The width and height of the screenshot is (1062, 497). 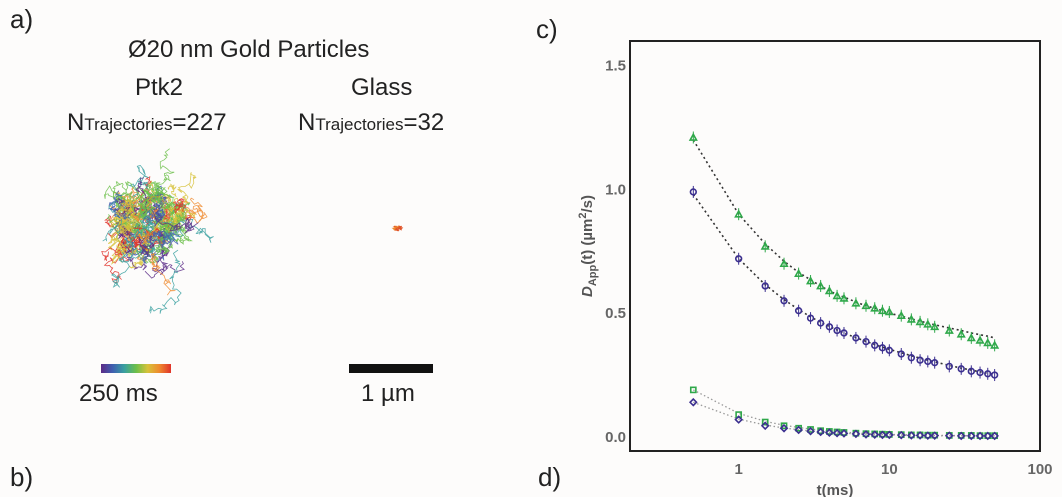 What do you see at coordinates (547, 29) in the screenshot?
I see `panel-label-c: c)` at bounding box center [547, 29].